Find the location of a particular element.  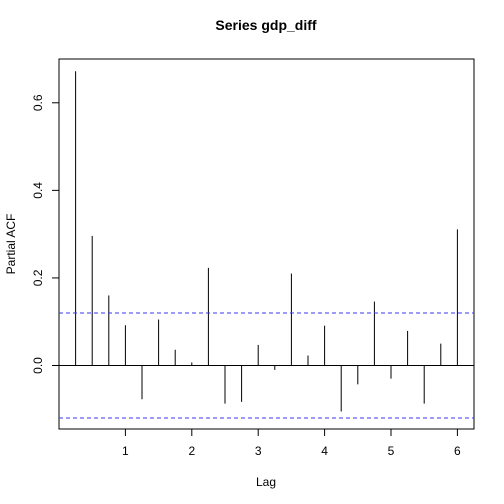

y-tick-label: 0.0 is located at coordinates (38, 365).